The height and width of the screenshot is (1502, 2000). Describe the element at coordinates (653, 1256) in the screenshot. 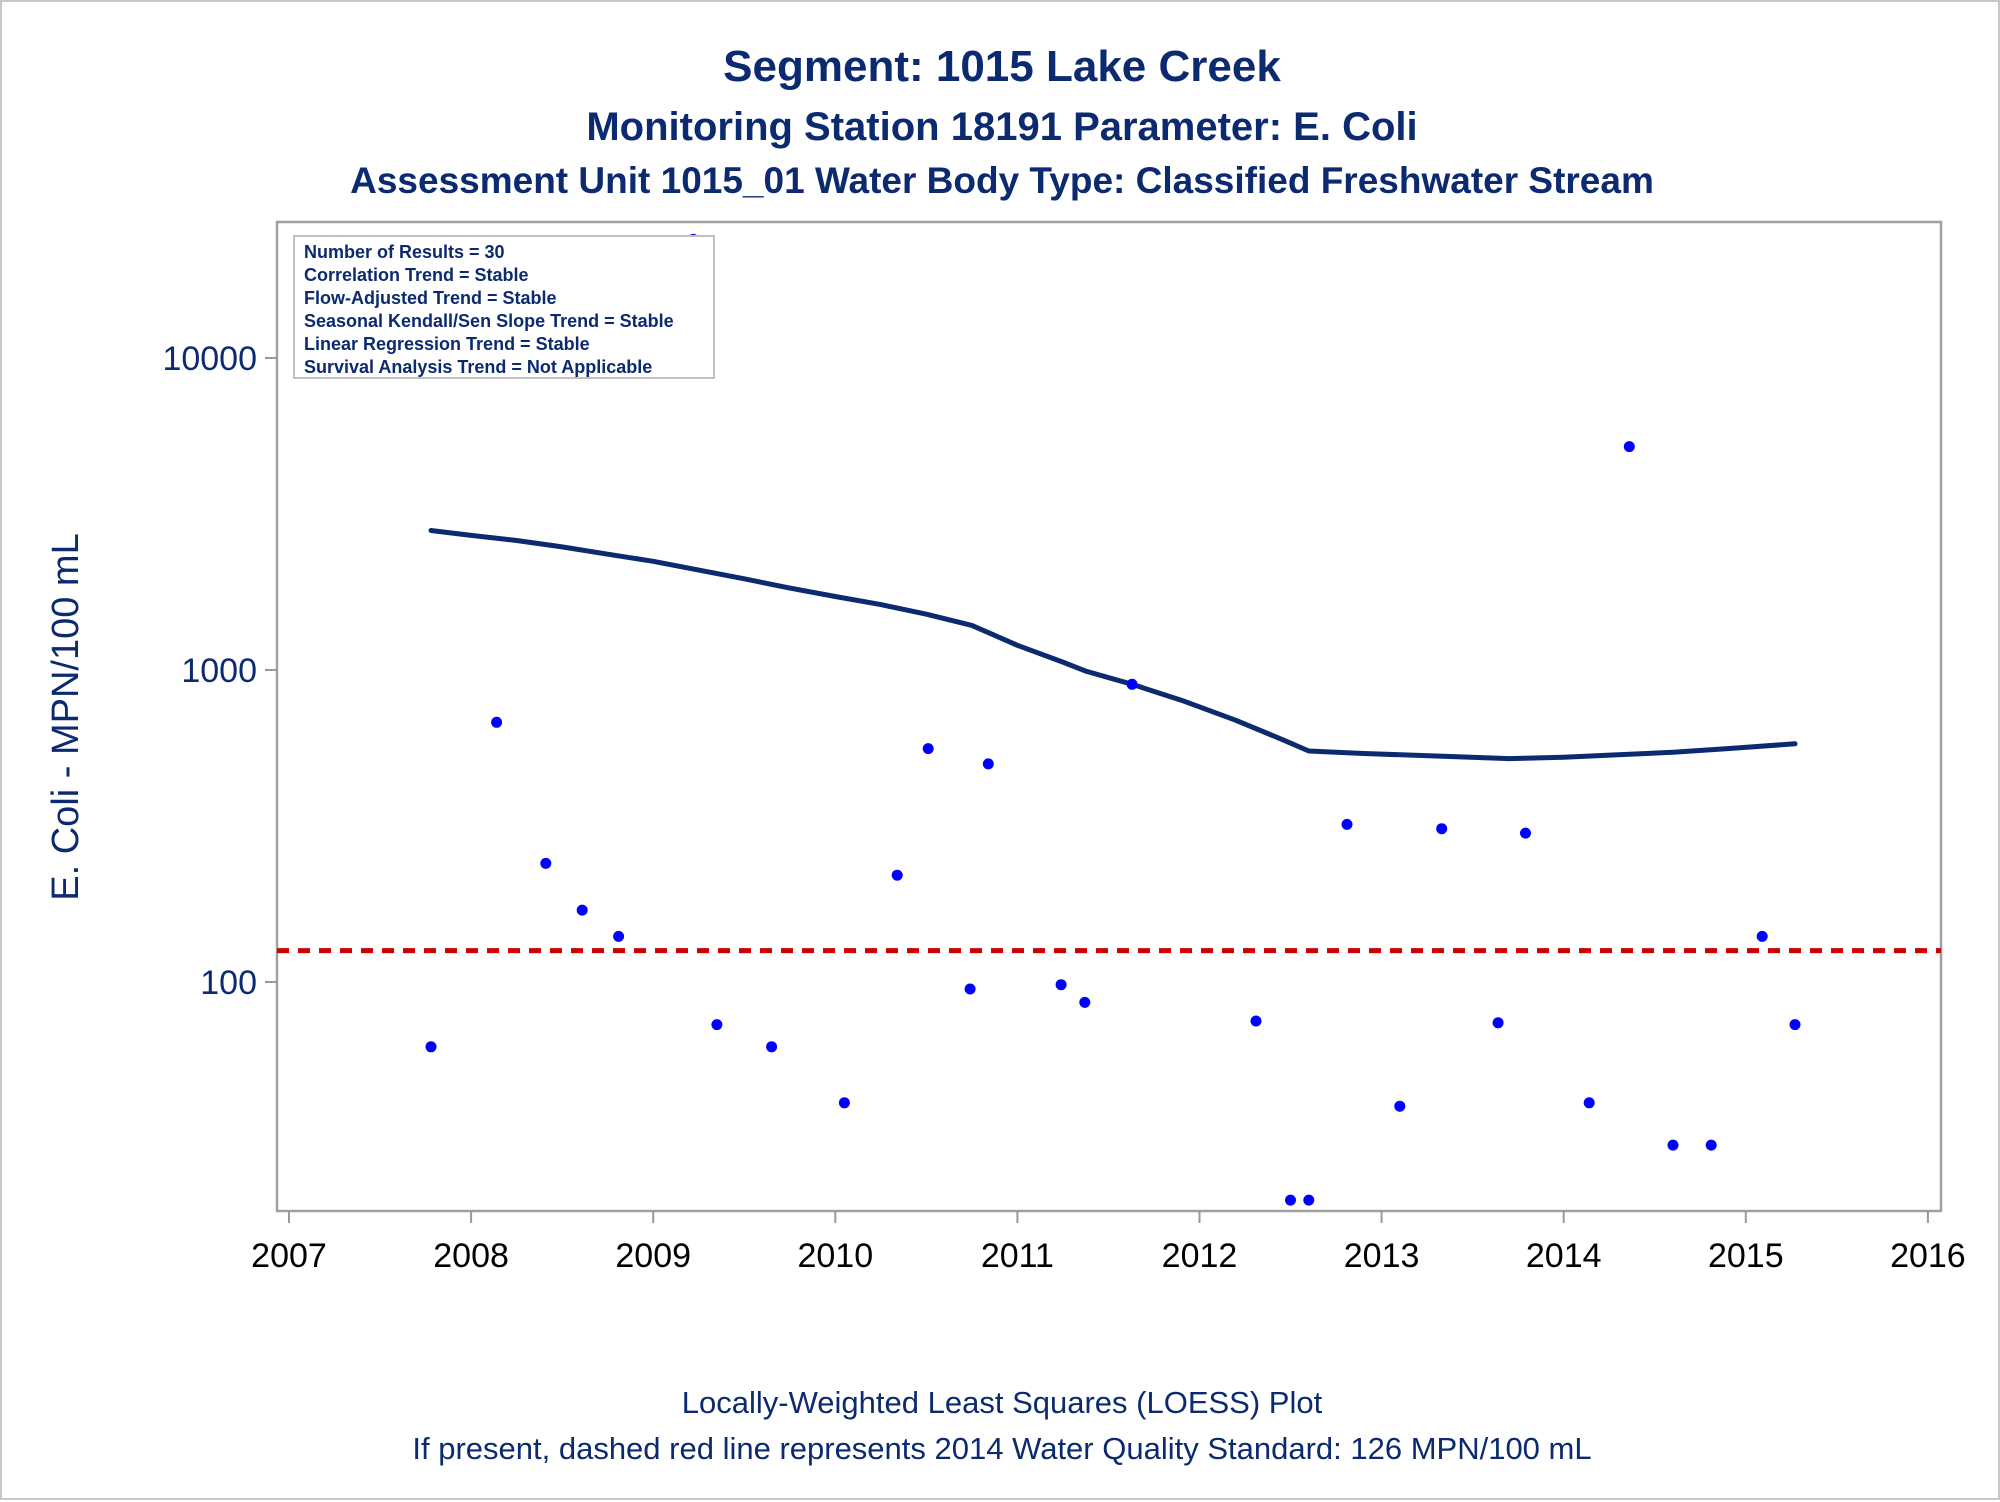

I see `x-tick-label: 2009` at that location.